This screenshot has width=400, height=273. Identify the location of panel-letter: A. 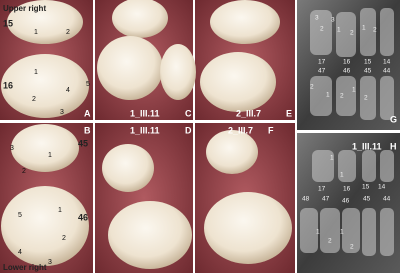
(87, 113).